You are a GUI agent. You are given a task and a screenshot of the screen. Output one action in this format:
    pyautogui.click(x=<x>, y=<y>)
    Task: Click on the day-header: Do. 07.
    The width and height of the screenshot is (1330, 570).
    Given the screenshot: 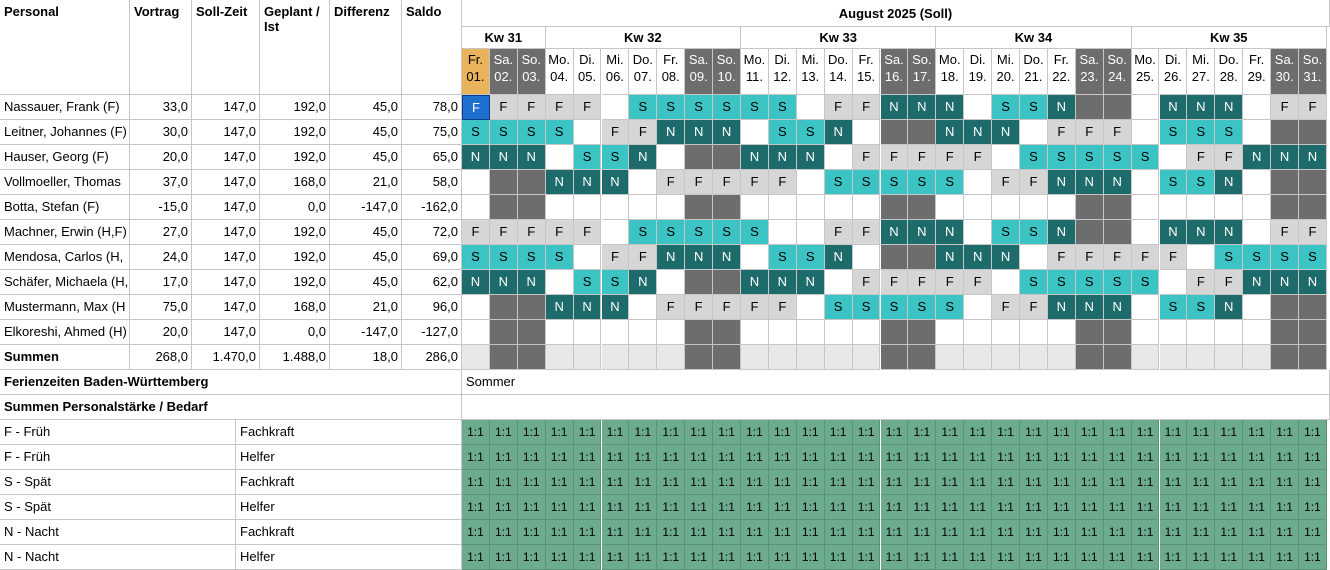 What is the action you would take?
    pyautogui.click(x=643, y=72)
    